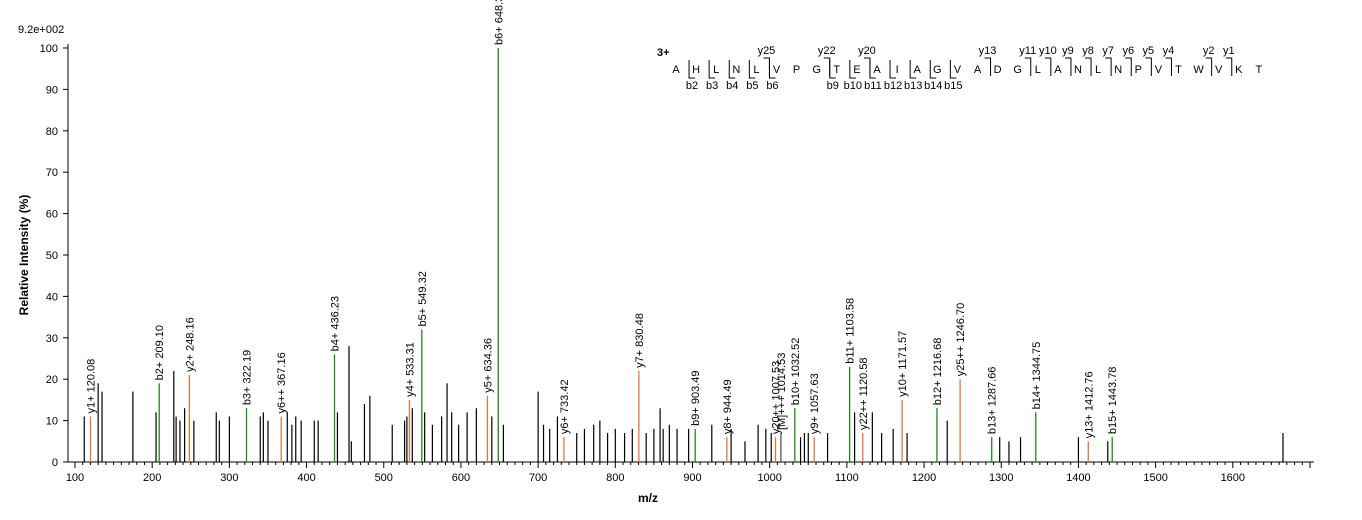  Describe the element at coordinates (423, 298) in the screenshot. I see `peak-label: b5+ 549.32` at that location.